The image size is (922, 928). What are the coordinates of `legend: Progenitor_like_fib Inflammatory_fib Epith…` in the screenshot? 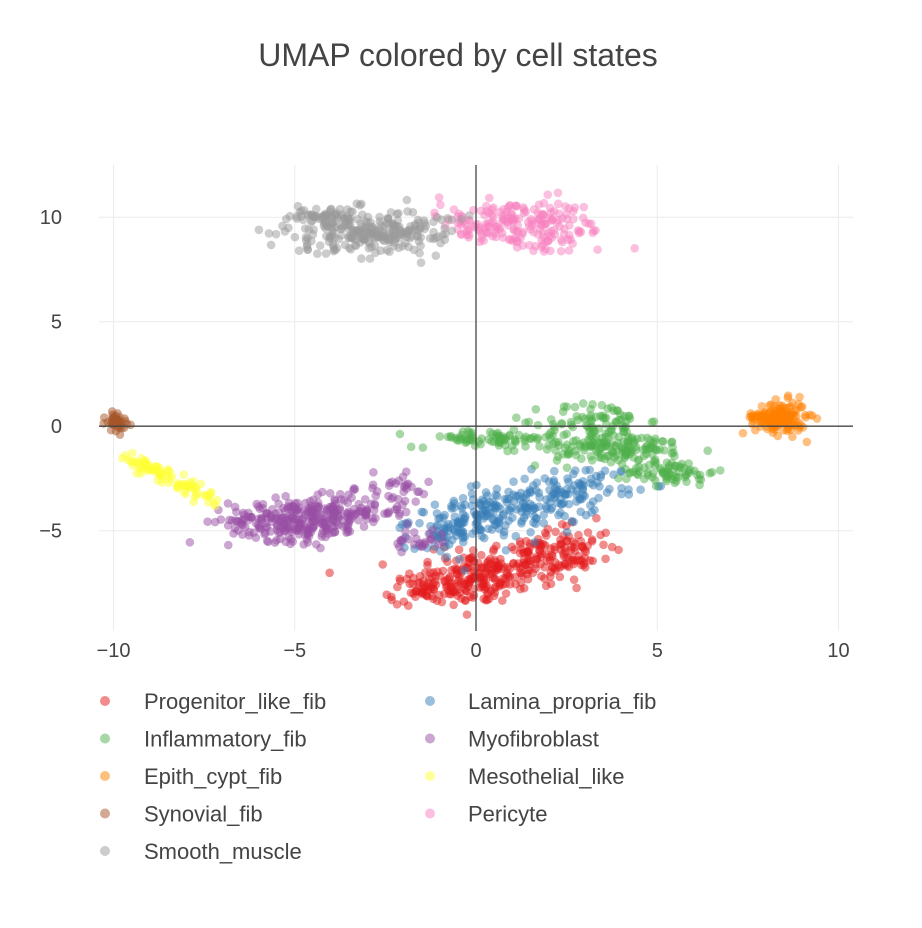 It's located at (378, 776).